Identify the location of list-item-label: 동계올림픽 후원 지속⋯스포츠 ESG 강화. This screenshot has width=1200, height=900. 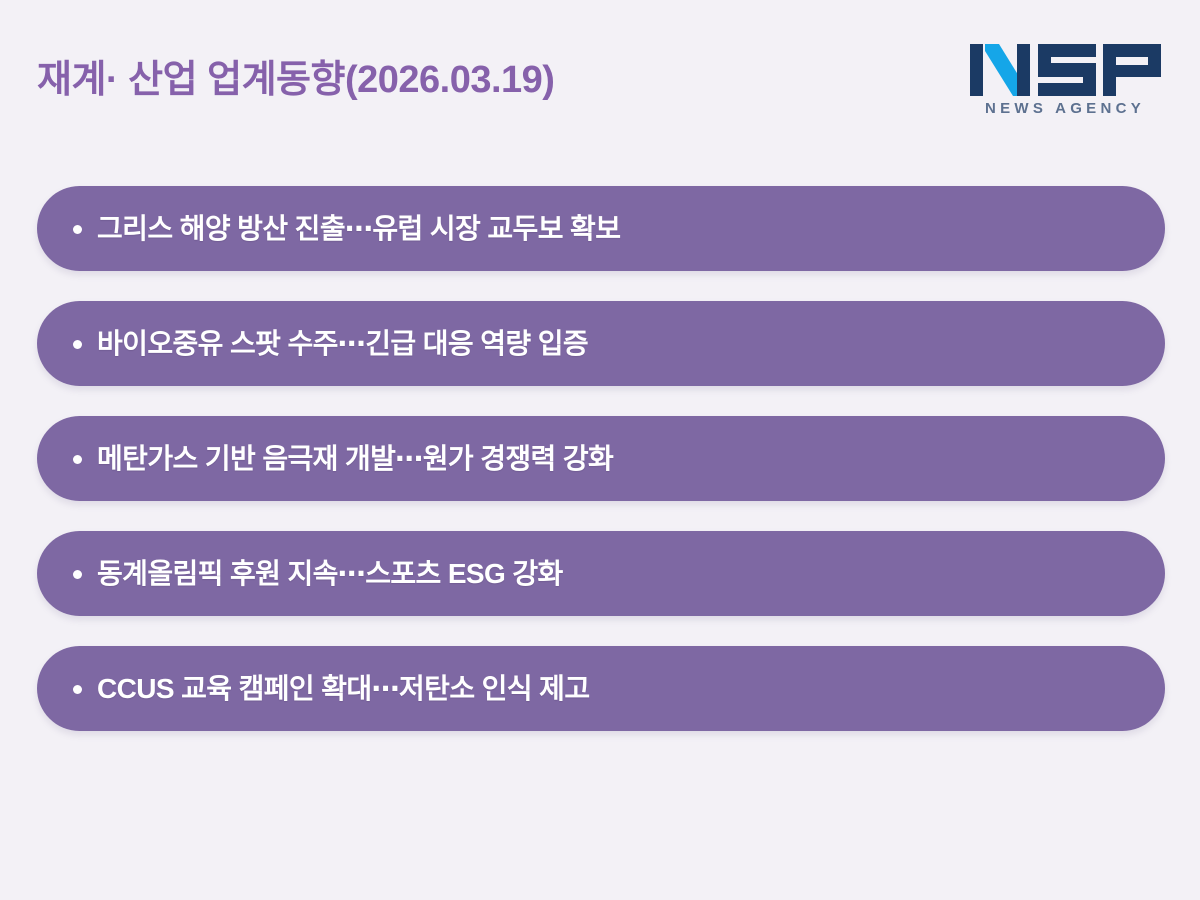
(330, 573).